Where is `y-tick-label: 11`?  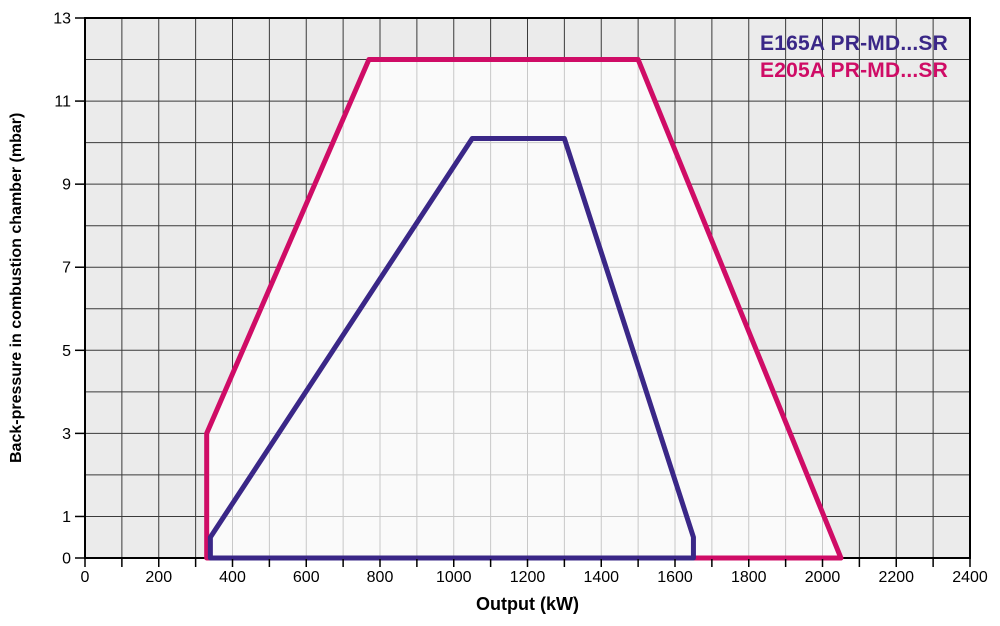 y-tick-label: 11 is located at coordinates (62, 102).